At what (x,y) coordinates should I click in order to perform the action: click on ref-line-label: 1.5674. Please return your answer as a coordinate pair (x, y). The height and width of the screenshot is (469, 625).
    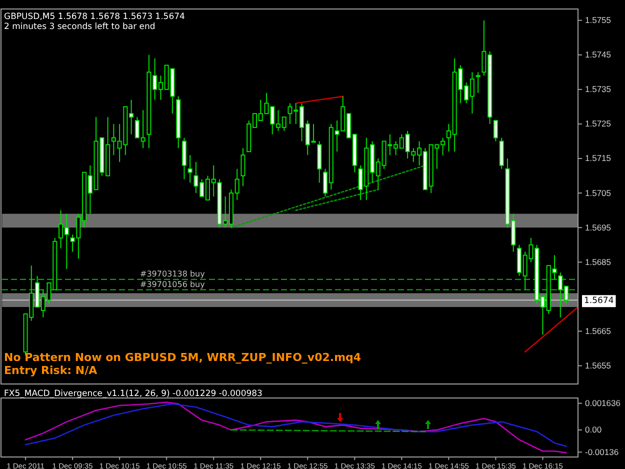
    Looking at the image, I should click on (599, 301).